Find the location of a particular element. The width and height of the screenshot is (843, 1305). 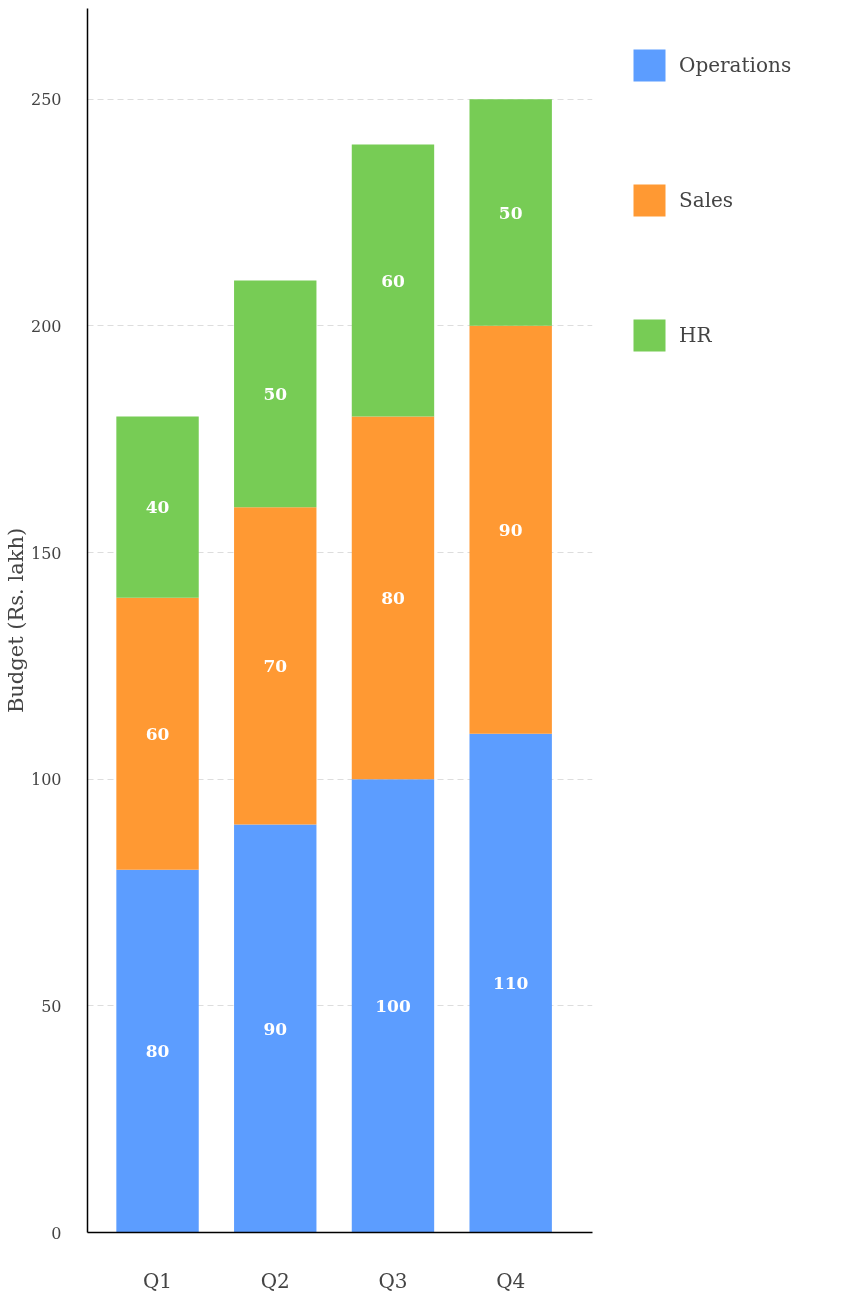

legend-label: HR is located at coordinates (695, 335).